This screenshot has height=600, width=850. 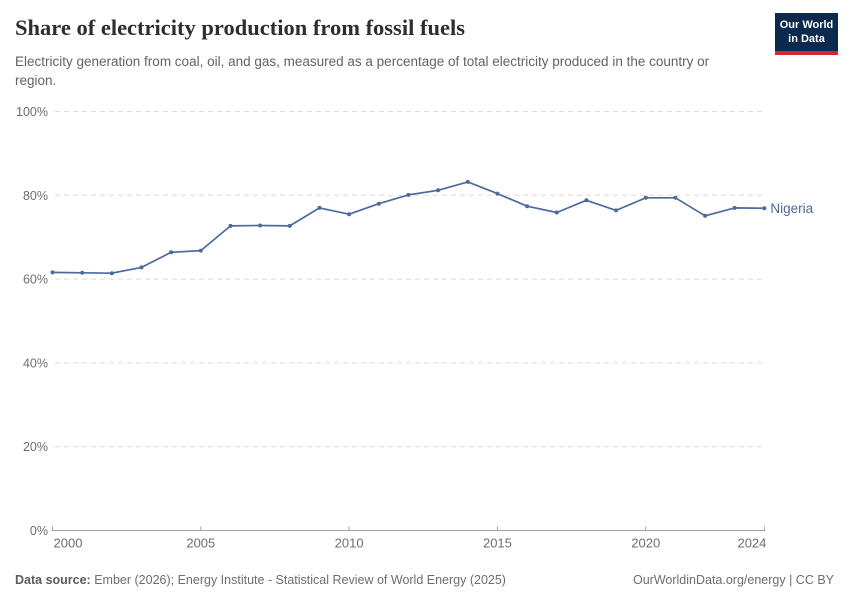 I want to click on svg-text: 2015, so click(x=497, y=543).